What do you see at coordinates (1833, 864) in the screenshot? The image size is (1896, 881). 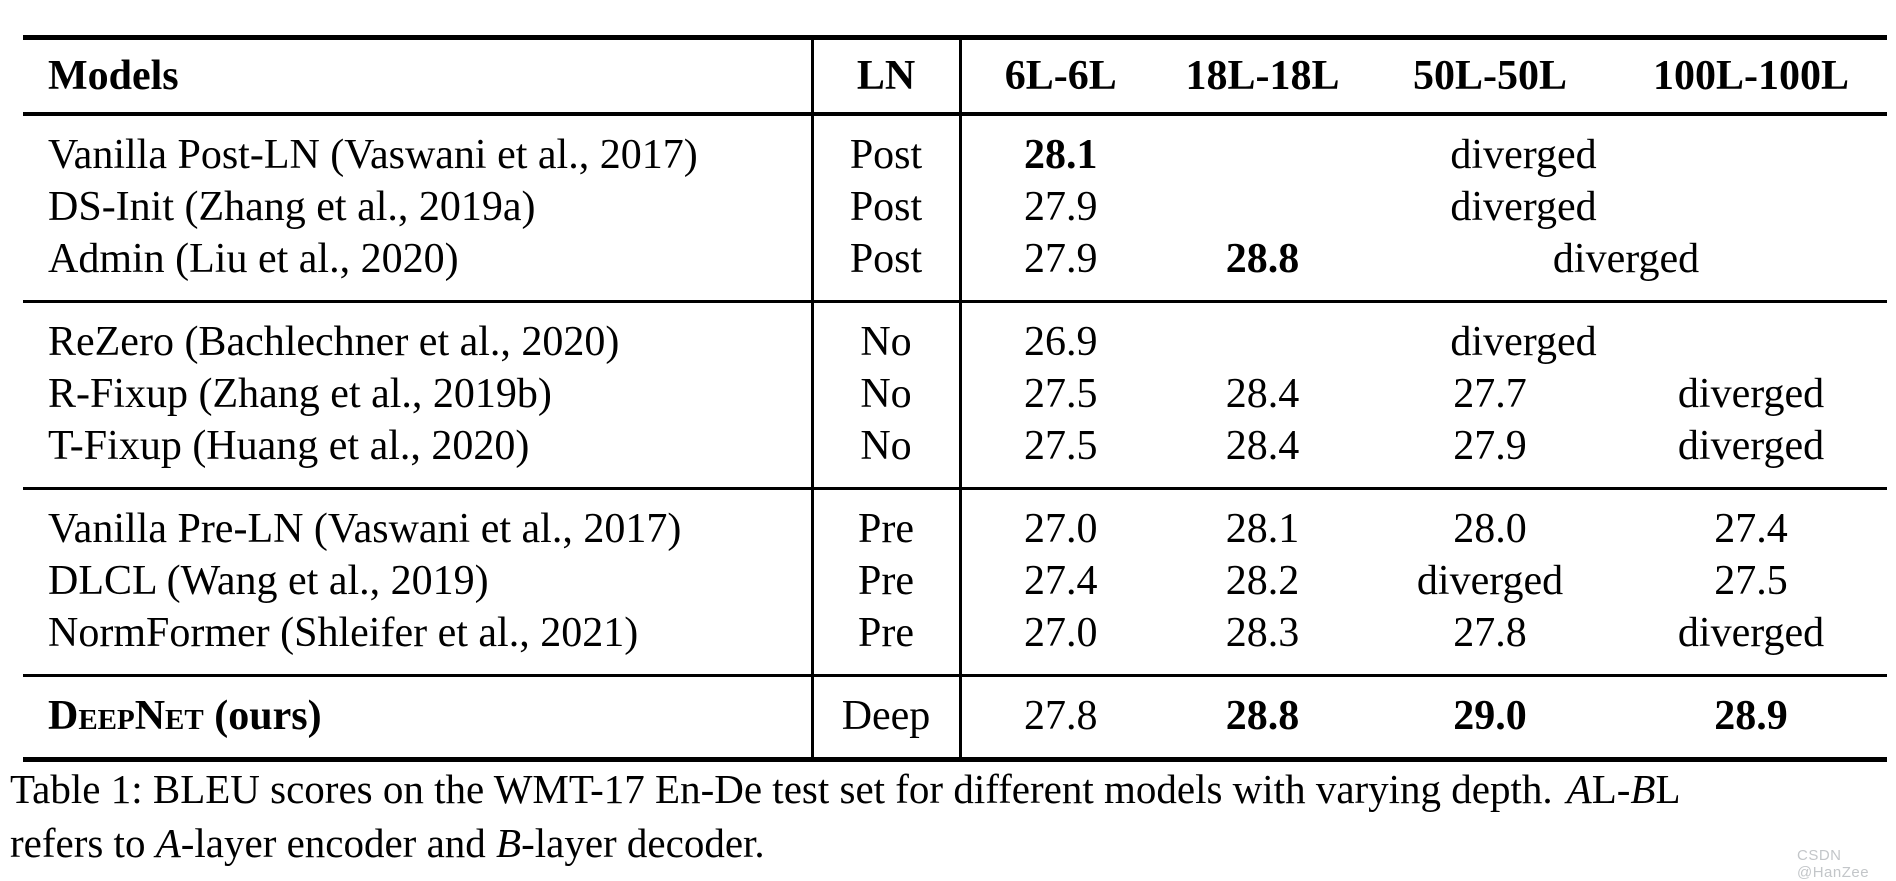 I see `csdn-watermark: CSDN @HanZee` at bounding box center [1833, 864].